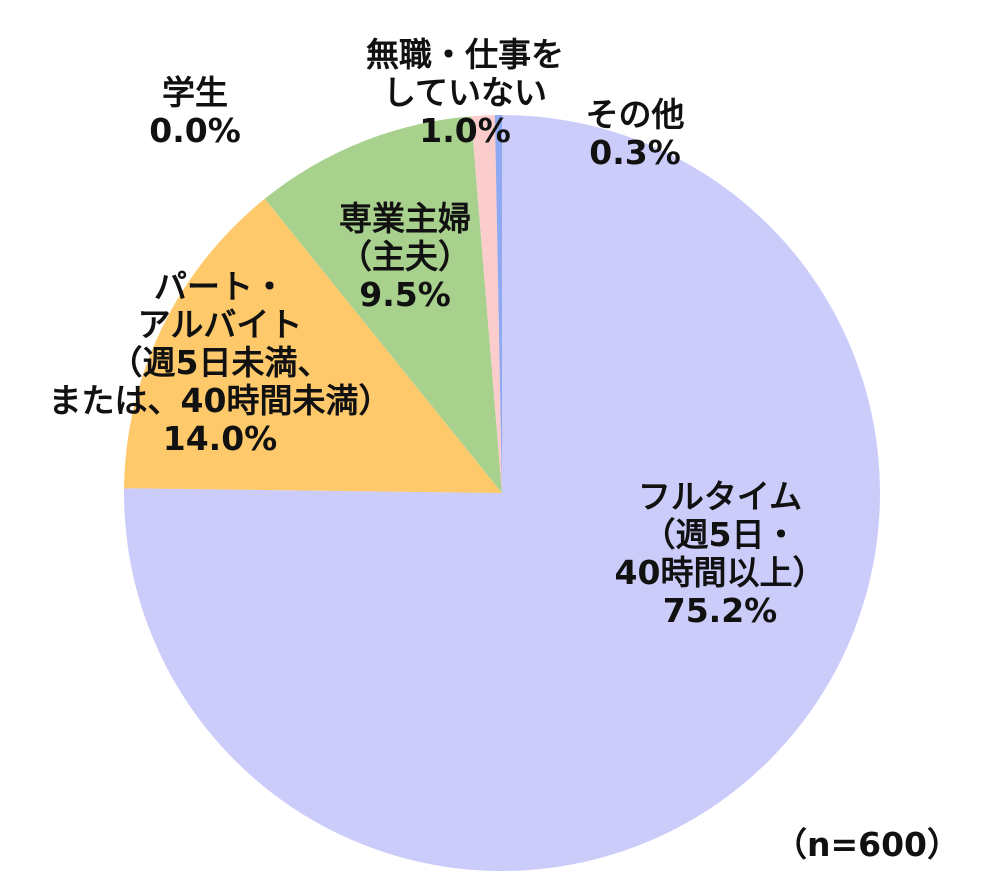  Describe the element at coordinates (220, 400) in the screenshot. I see `label-parttime-line-4: または、40時間未満）` at that location.